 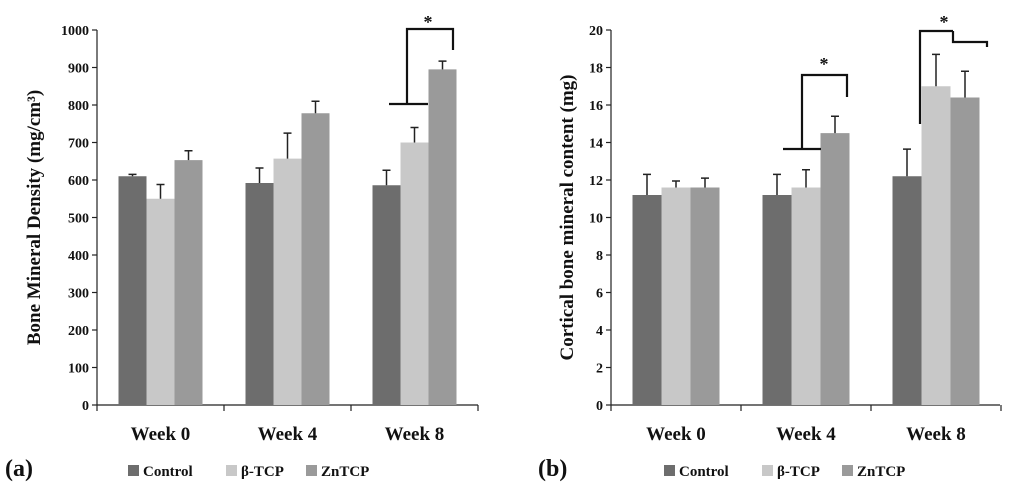 I want to click on y-tick-label: 1000, so click(x=75, y=31).